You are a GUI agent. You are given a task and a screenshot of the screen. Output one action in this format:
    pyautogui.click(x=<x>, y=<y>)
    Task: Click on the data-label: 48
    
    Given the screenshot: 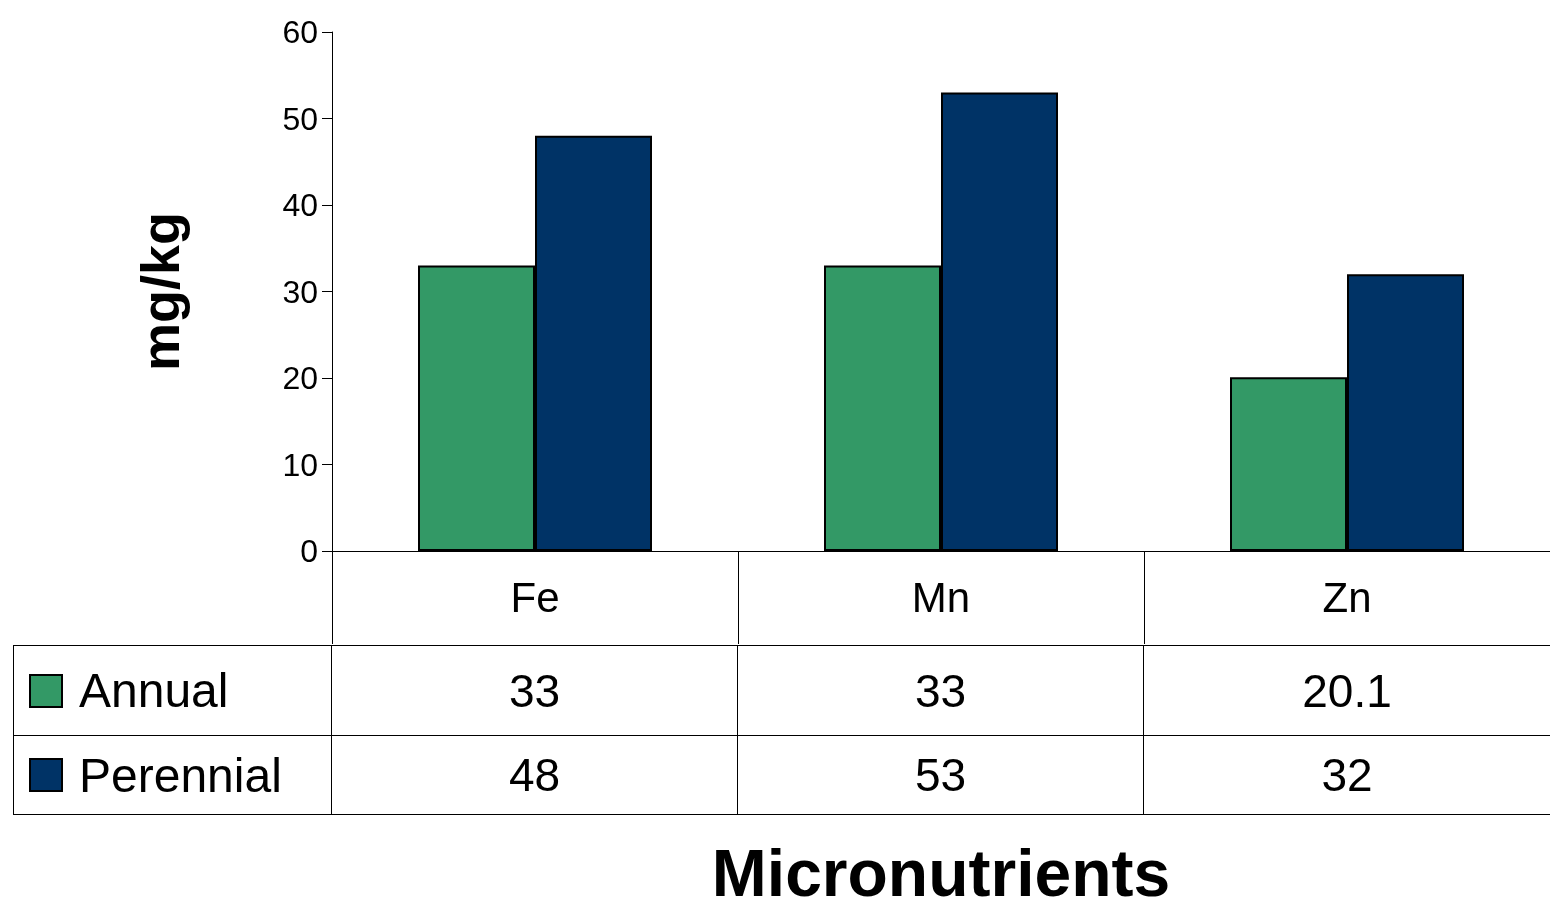 What is the action you would take?
    pyautogui.click(x=535, y=775)
    